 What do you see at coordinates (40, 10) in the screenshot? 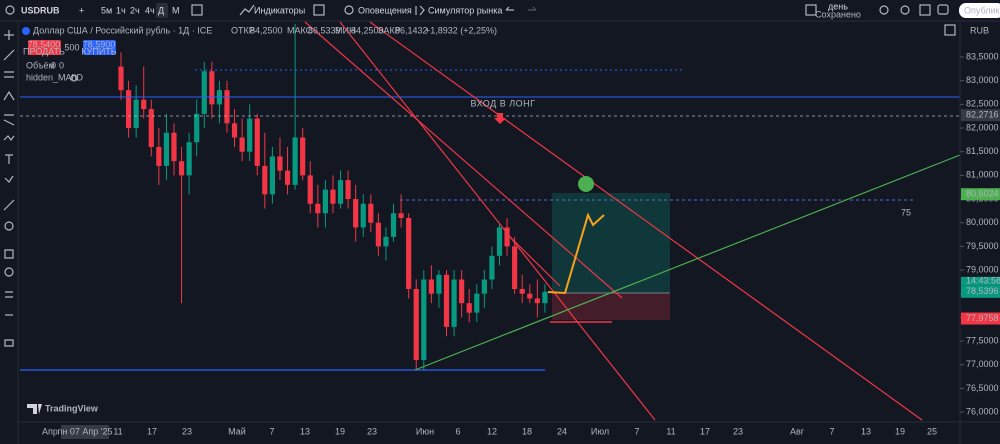
I see `symbol: USDRUB` at bounding box center [40, 10].